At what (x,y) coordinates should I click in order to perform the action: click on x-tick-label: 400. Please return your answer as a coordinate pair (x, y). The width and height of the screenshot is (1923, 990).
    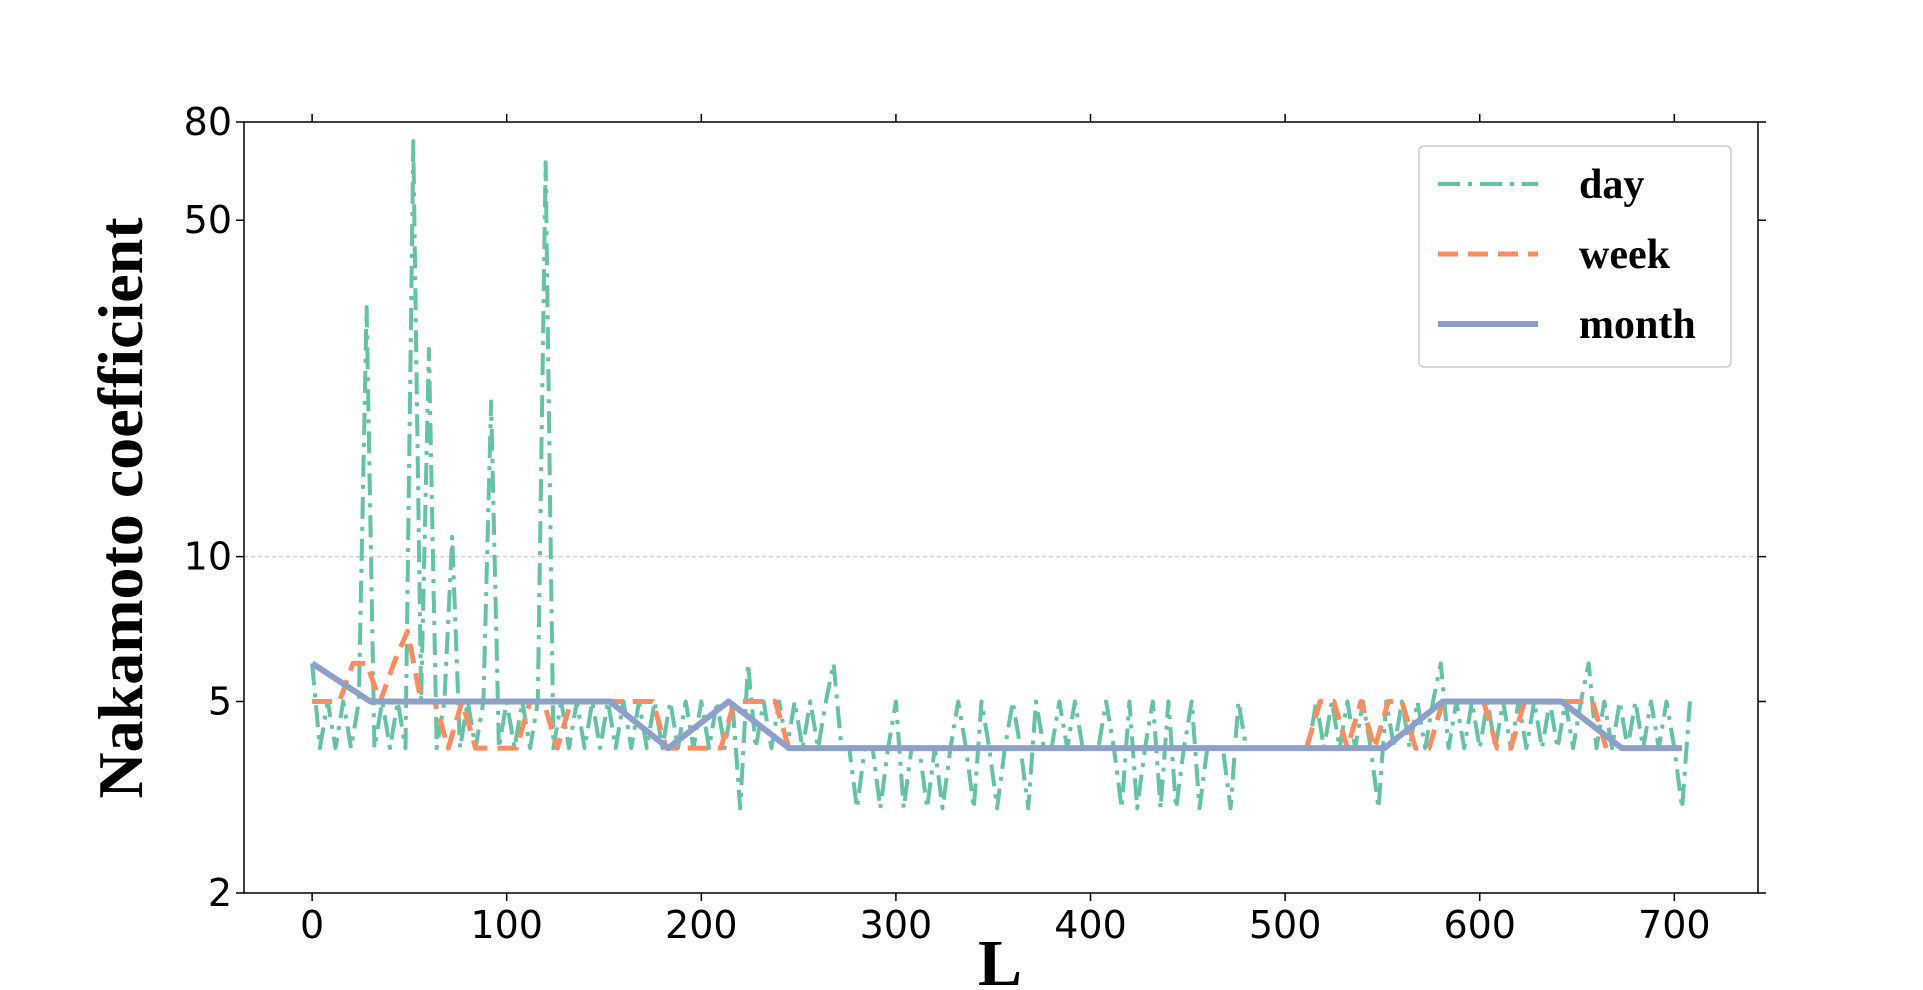
    Looking at the image, I should click on (1090, 925).